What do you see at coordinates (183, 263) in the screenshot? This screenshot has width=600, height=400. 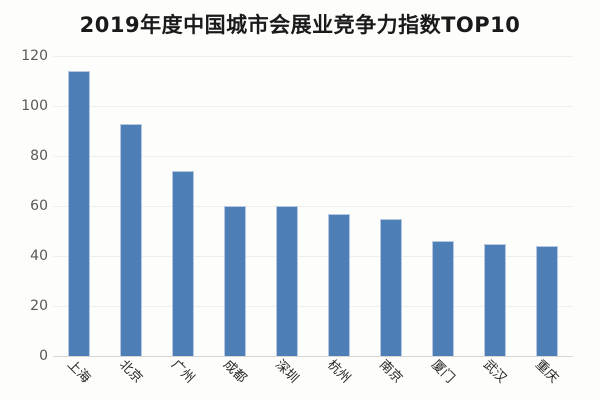 I see `bar-广州` at bounding box center [183, 263].